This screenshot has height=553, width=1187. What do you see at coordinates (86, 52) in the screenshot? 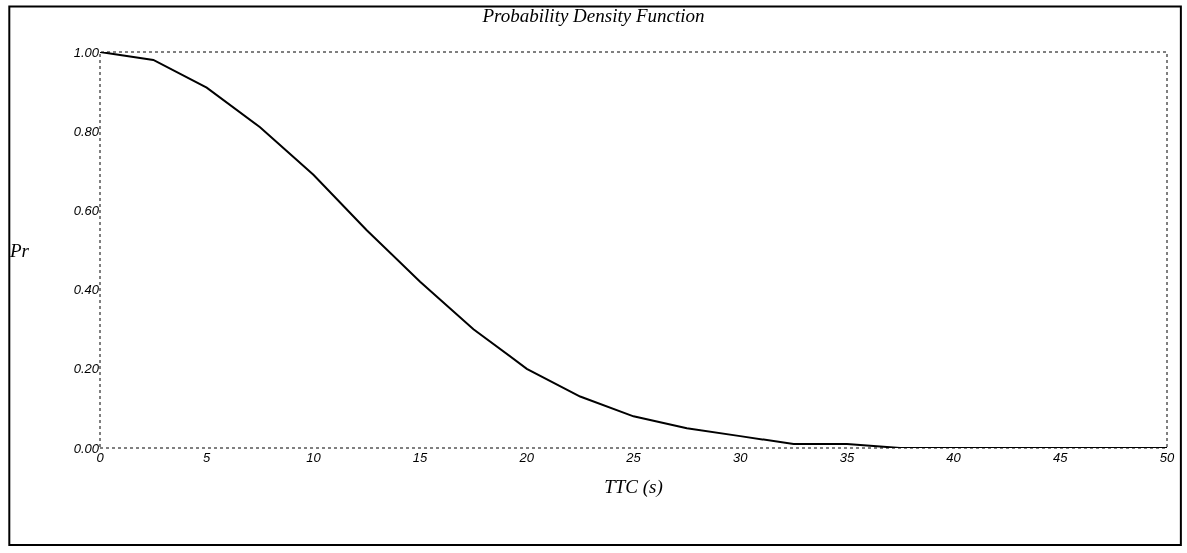
I see `y-tick-label: 1.00` at bounding box center [86, 52].